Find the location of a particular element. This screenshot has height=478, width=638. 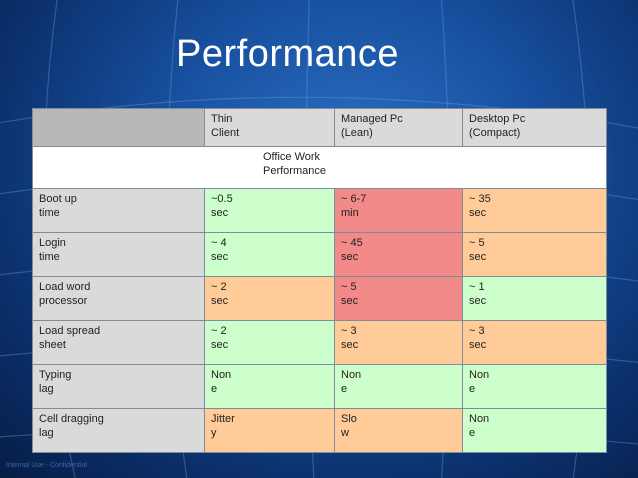

table-cell: ~ 1 sec is located at coordinates (534, 298).